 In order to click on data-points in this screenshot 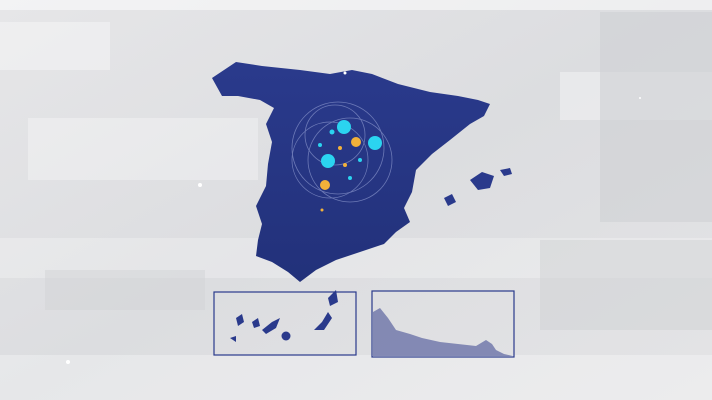, I will do `click(350, 166)`.